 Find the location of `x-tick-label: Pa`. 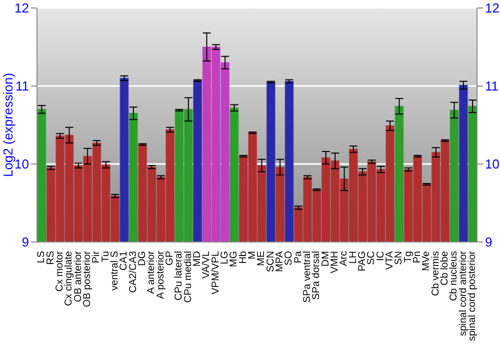

x-tick-label: Pa is located at coordinates (298, 257).